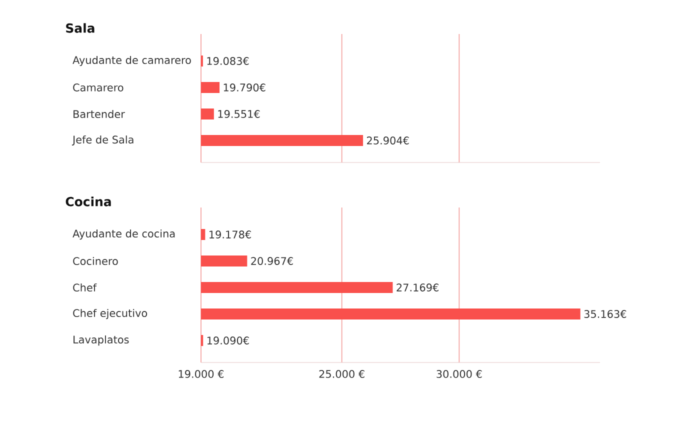  Describe the element at coordinates (131, 61) in the screenshot. I see `y-tick-label: Ayudante de camarero` at that location.